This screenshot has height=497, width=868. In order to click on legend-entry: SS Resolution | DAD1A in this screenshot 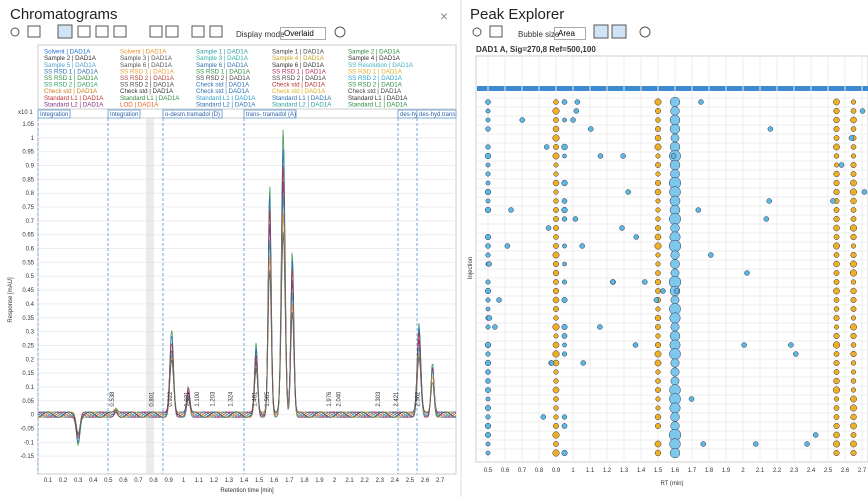, I will do `click(381, 65)`.